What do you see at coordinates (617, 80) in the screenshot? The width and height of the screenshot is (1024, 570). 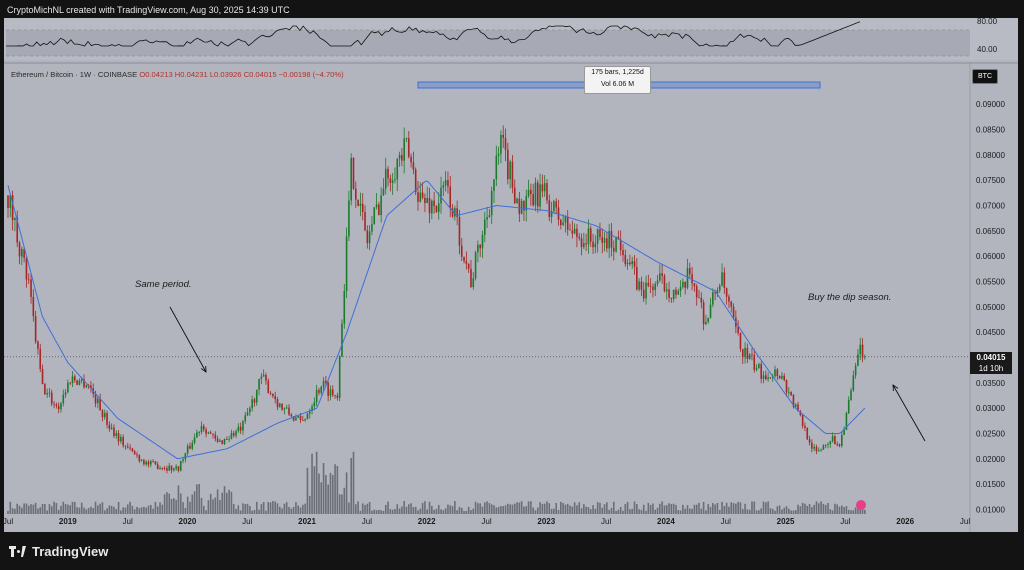 I see `measure-tooltip: 175 bars, 1,225d Vol 6.06 M` at bounding box center [617, 80].